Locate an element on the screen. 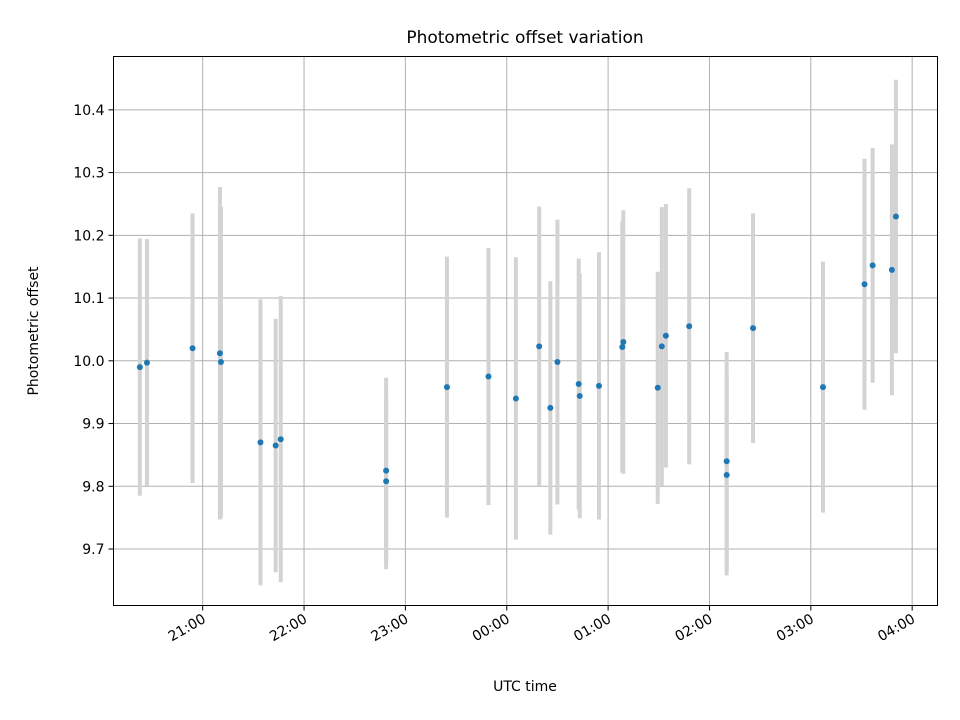 The height and width of the screenshot is (720, 960). chart-title: Photometric offset variation is located at coordinates (524, 38).